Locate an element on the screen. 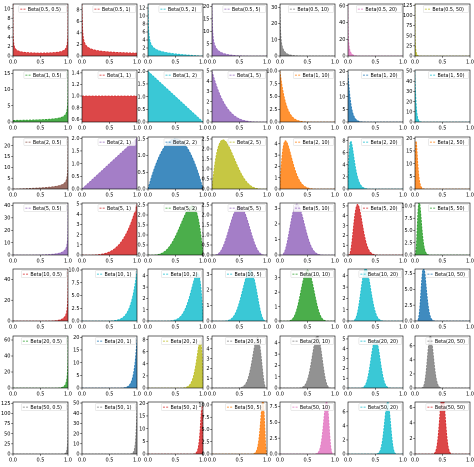 The width and height of the screenshot is (474, 467). panel-2-3: 0.0 0.5 1.0 1.5 2.0 2.5 0.0 0.5 1.0 Beta(2, 5) is located at coordinates (236, 168).